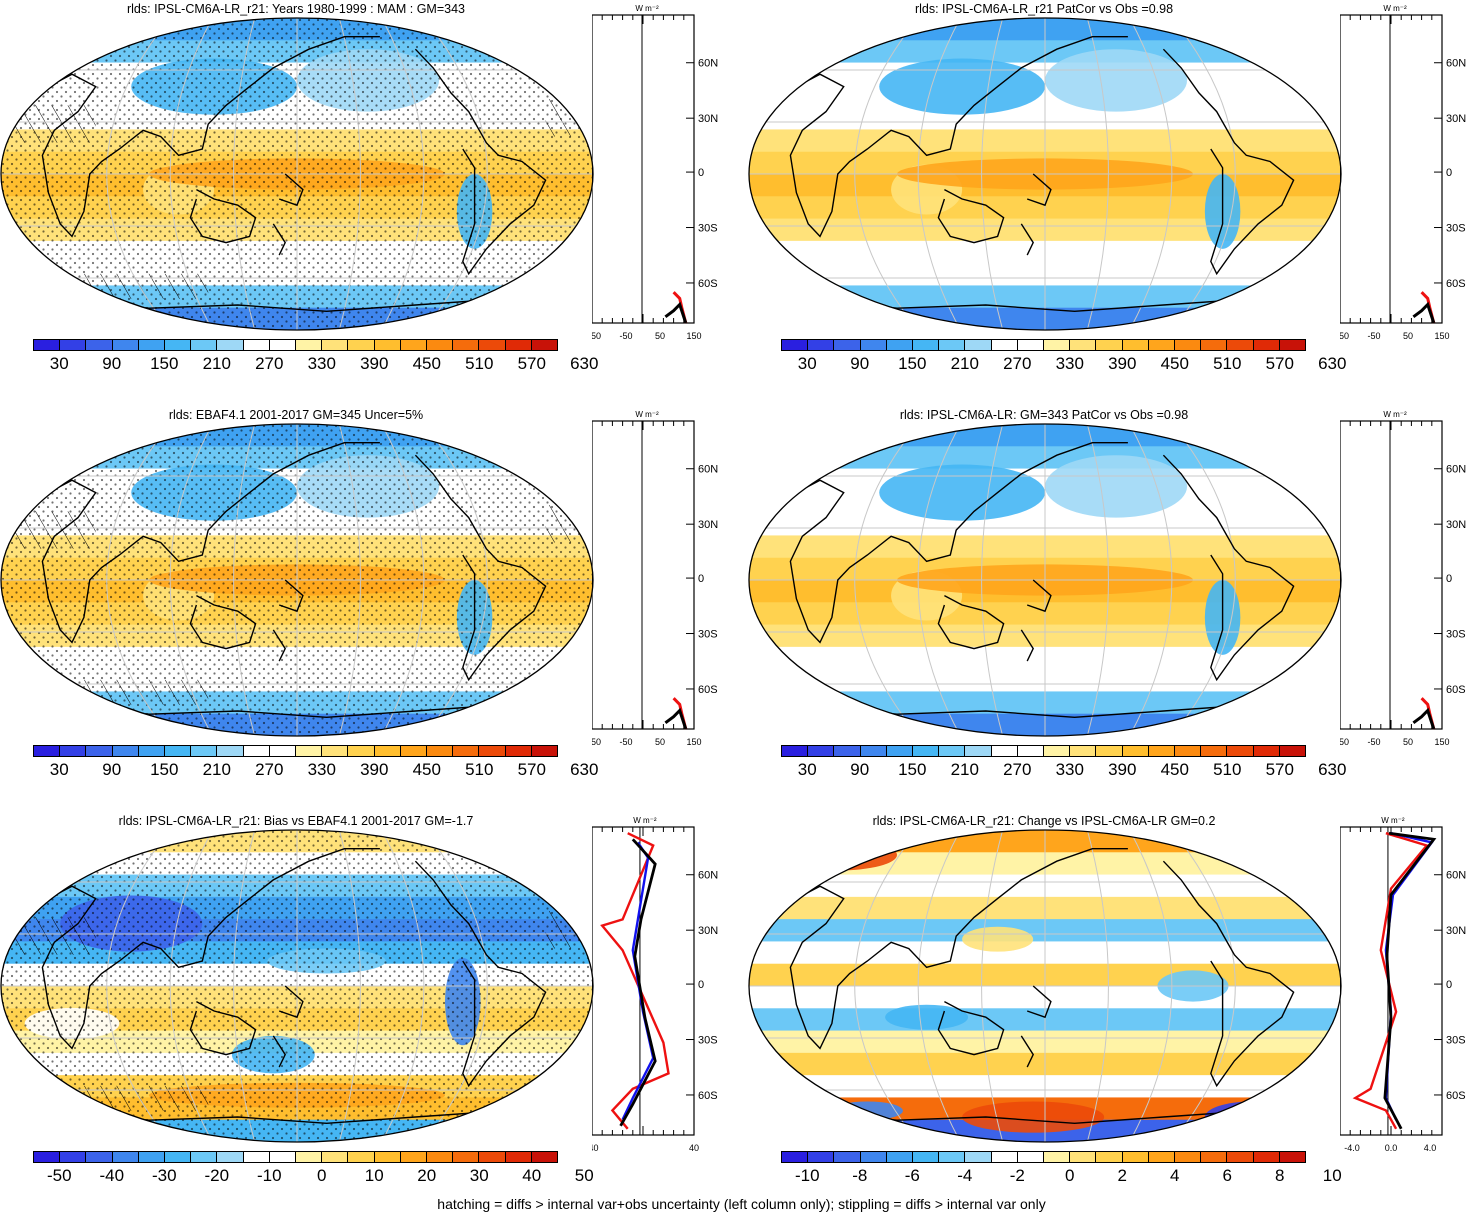 The image size is (1483, 1215). Describe the element at coordinates (1069, 363) in the screenshot. I see `colorbar-label: 330` at that location.